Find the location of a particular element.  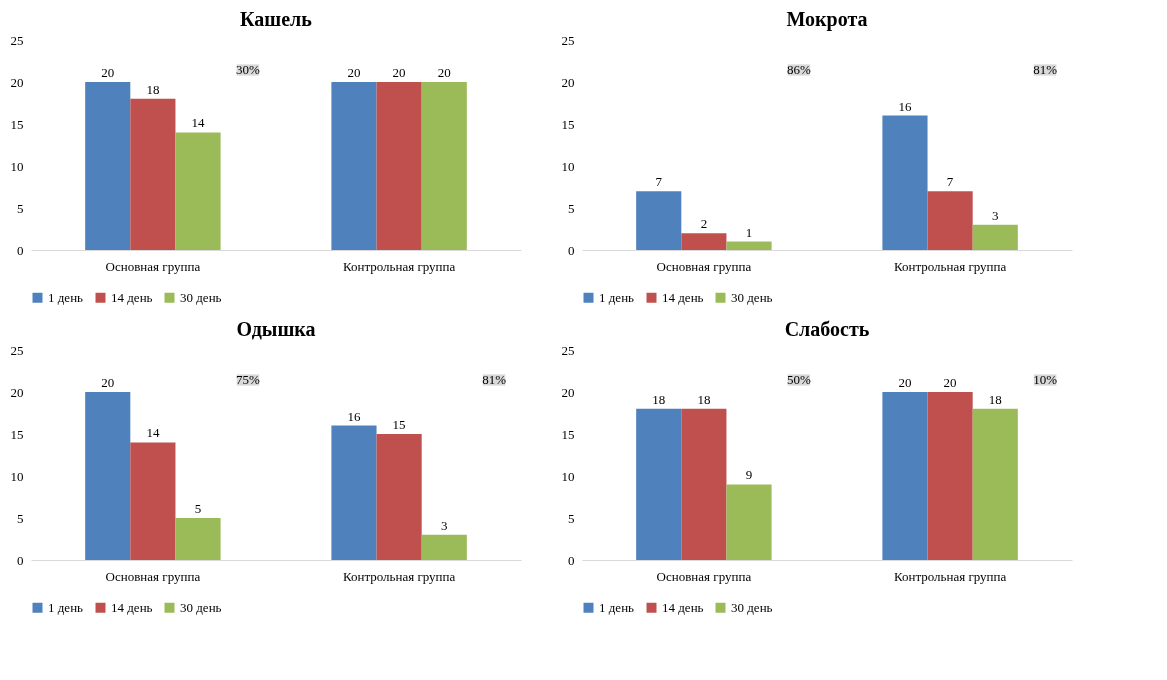

annotation: 30% is located at coordinates (247, 69).